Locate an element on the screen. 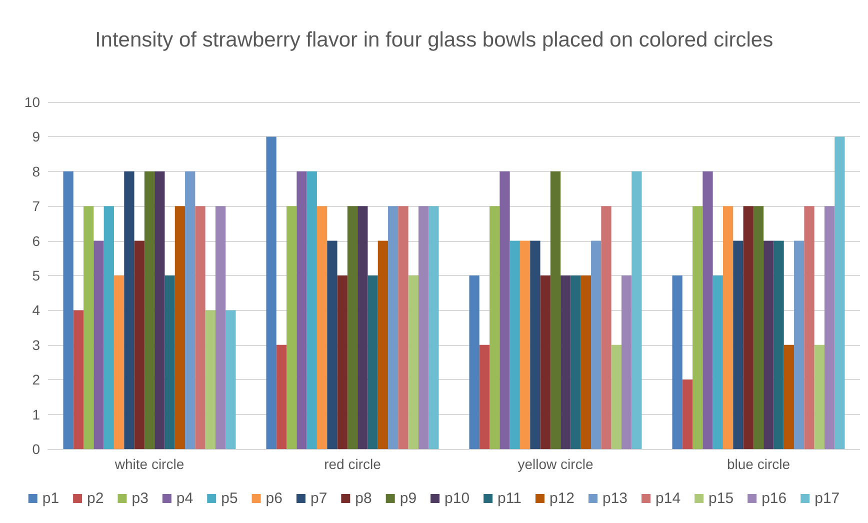  x-tick-label: white circle is located at coordinates (149, 464).